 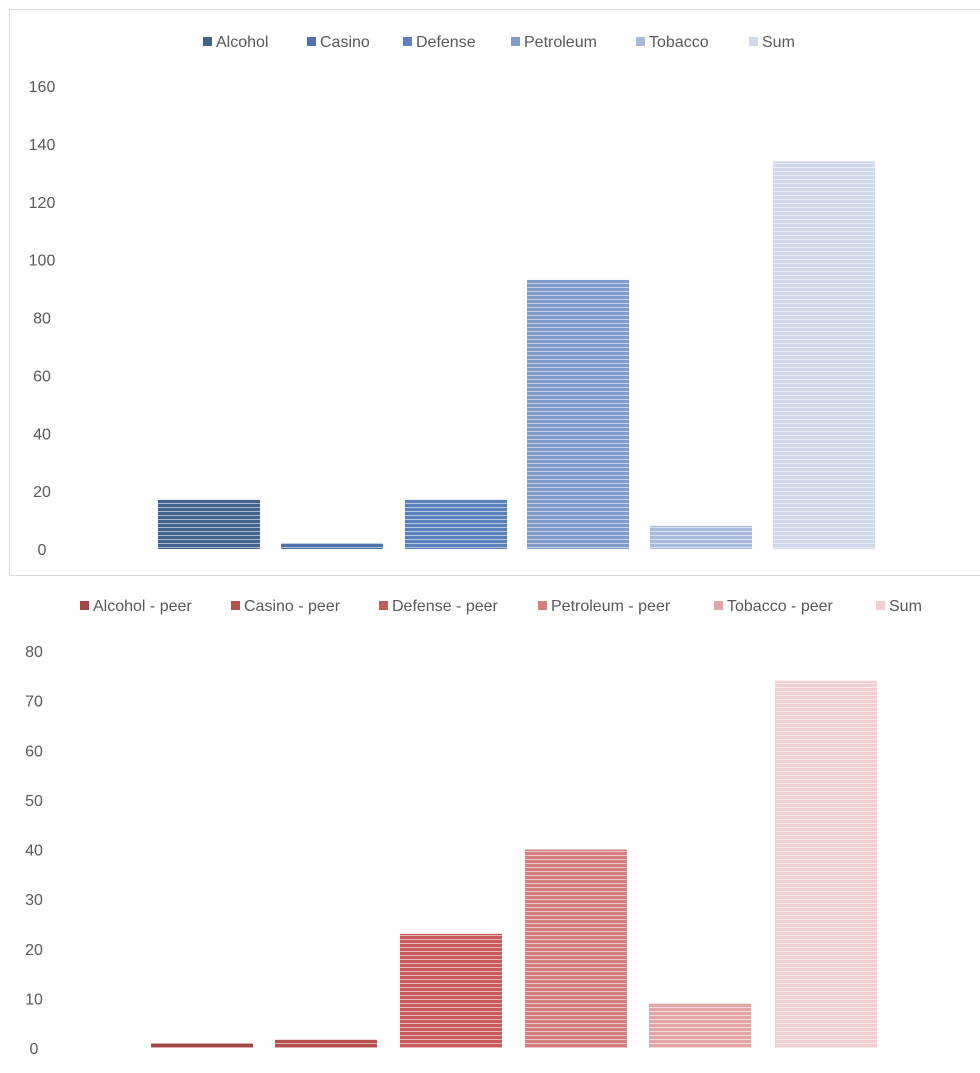 What do you see at coordinates (332, 546) in the screenshot?
I see `top-bar-casino` at bounding box center [332, 546].